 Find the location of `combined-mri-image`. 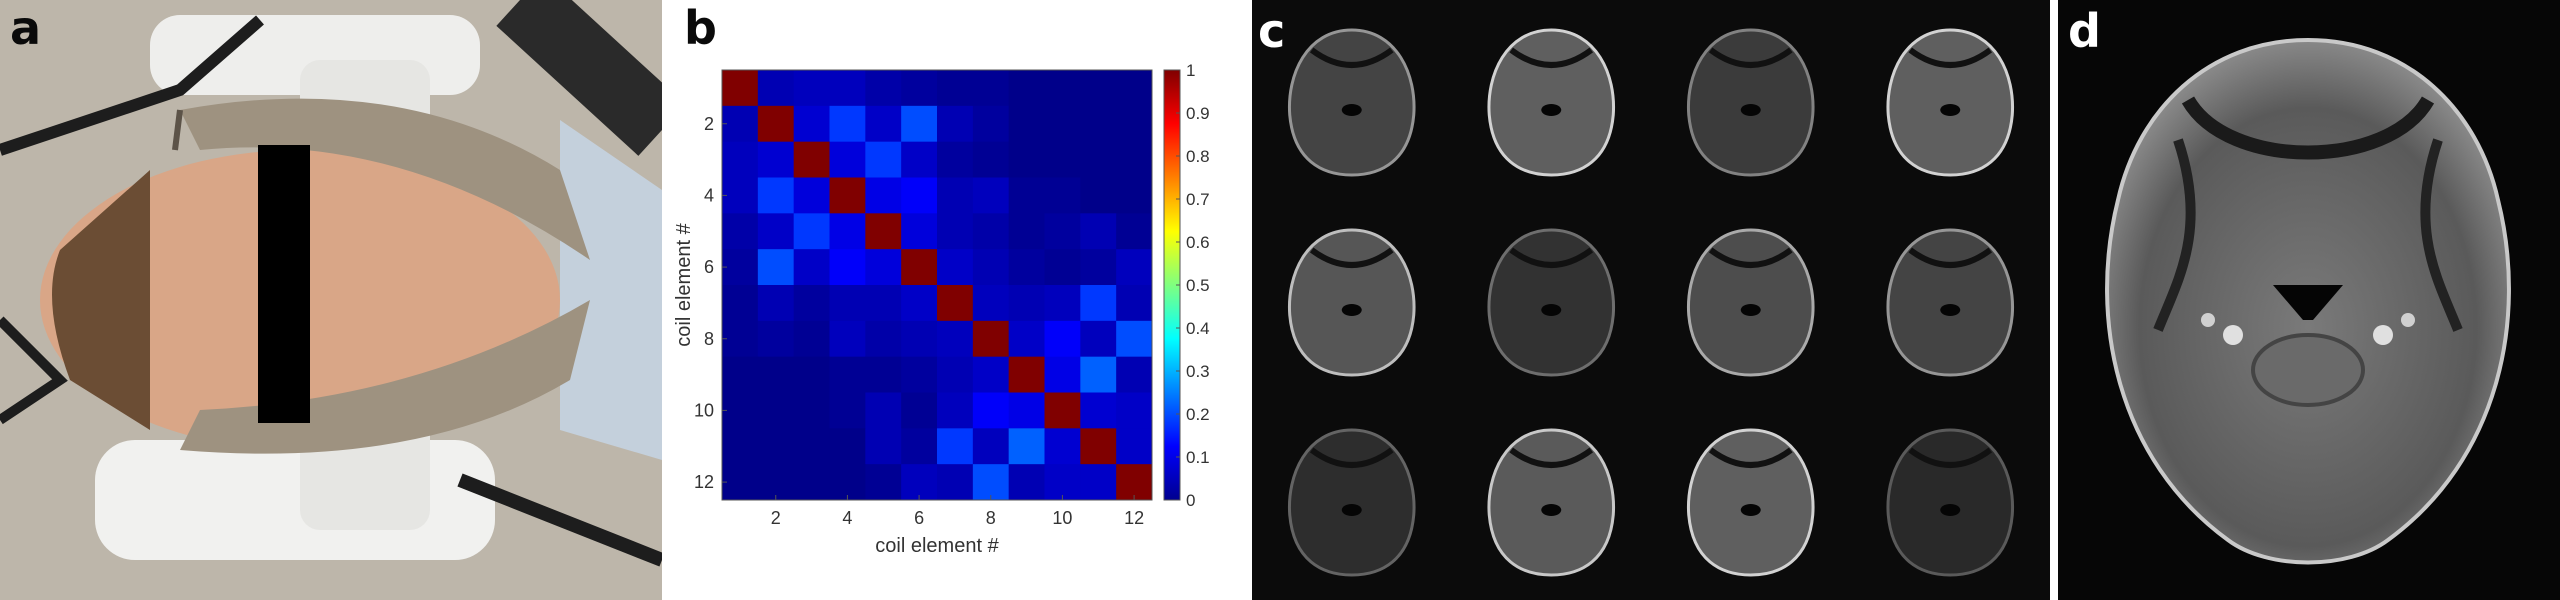

combined-mri-image is located at coordinates (2308, 301).